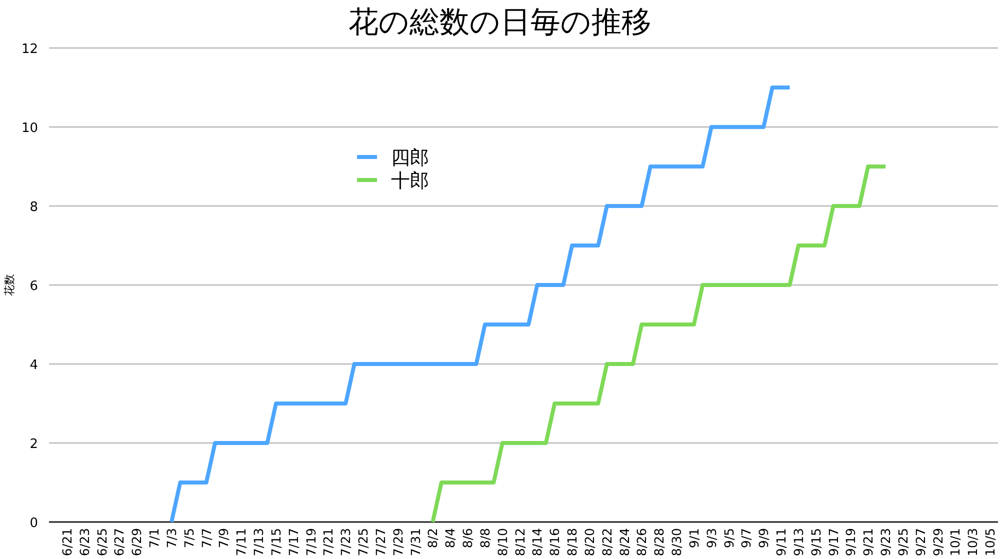 The height and width of the screenshot is (559, 1000). What do you see at coordinates (833, 542) in the screenshot?
I see `x-tick-label: 9/17` at bounding box center [833, 542].